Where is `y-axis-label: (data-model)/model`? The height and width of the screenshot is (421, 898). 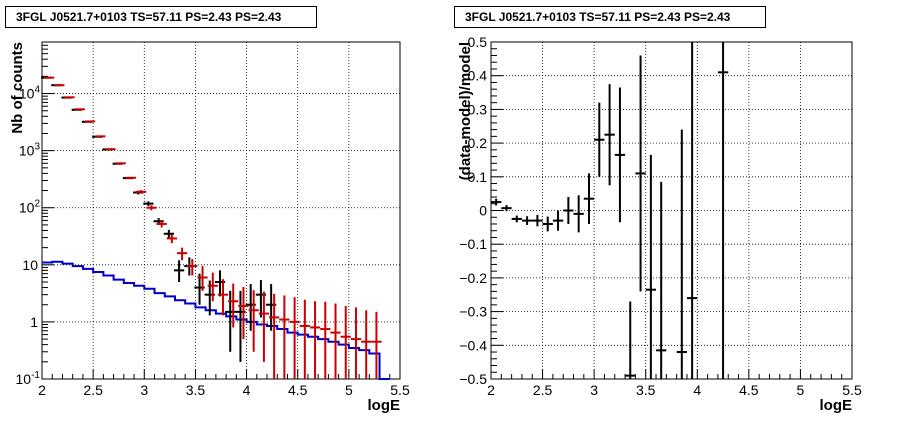
y-axis-label: (data-model)/model is located at coordinates (465, 111).